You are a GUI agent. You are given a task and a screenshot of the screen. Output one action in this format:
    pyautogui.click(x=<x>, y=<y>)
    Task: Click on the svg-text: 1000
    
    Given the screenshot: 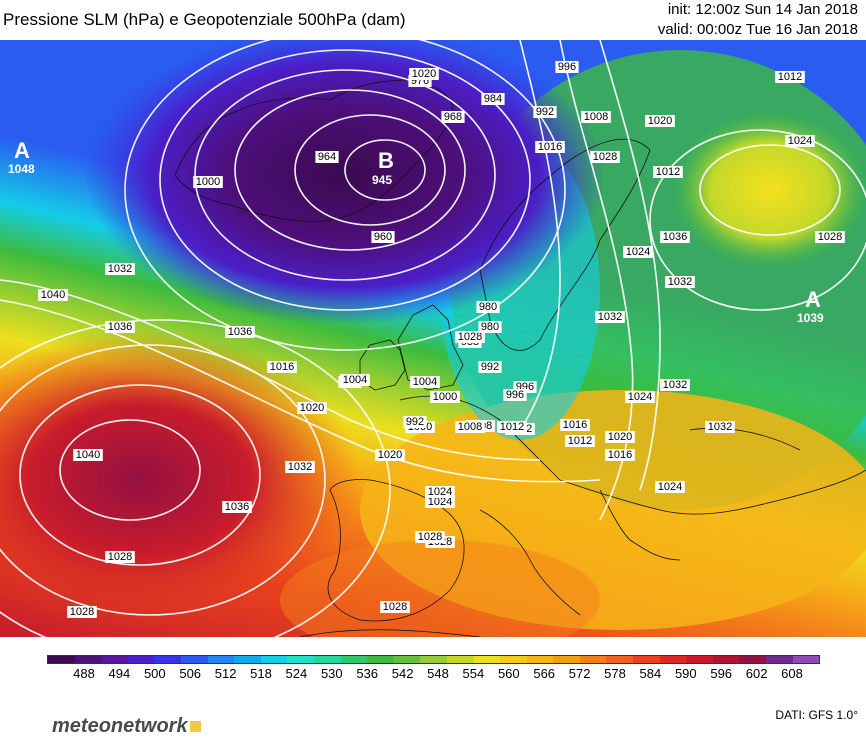 What is the action you would take?
    pyautogui.click(x=208, y=182)
    